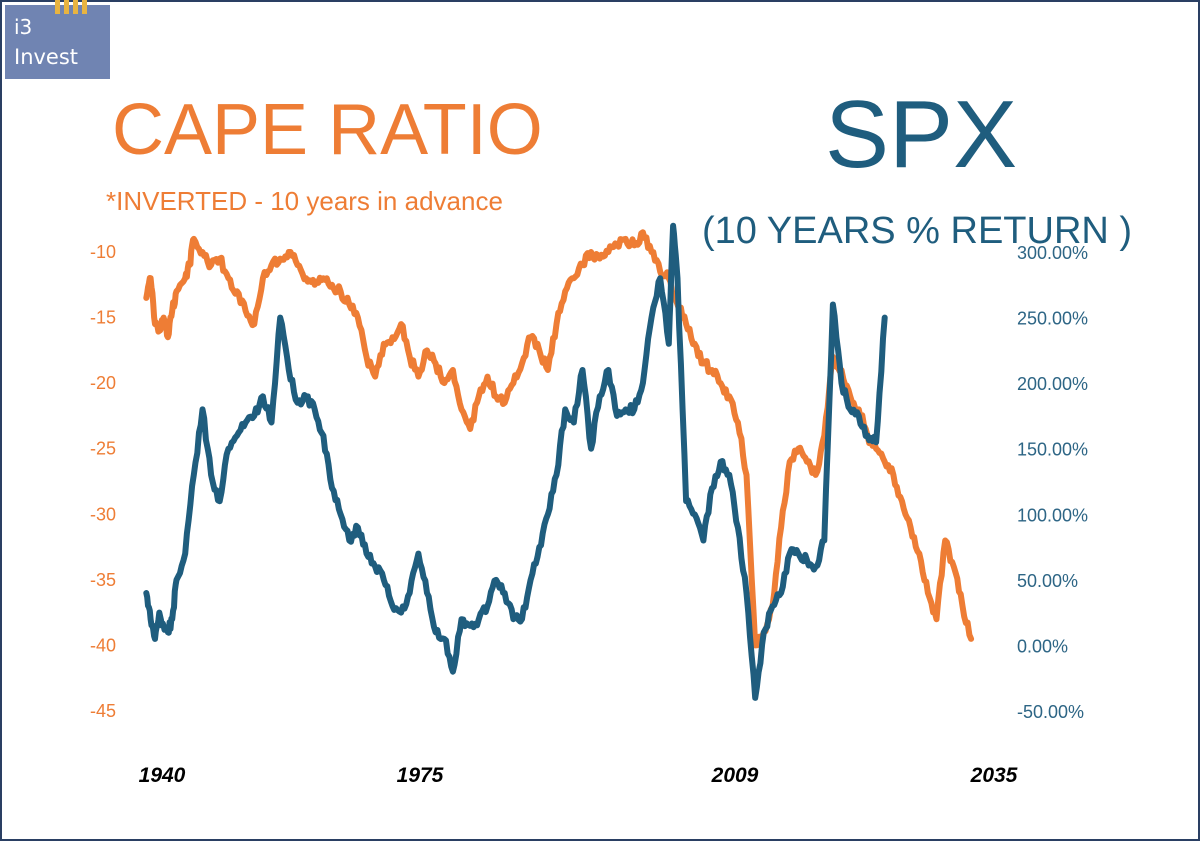 This screenshot has width=1200, height=841. What do you see at coordinates (103, 252) in the screenshot?
I see `left-axis-tick-label: -10` at bounding box center [103, 252].